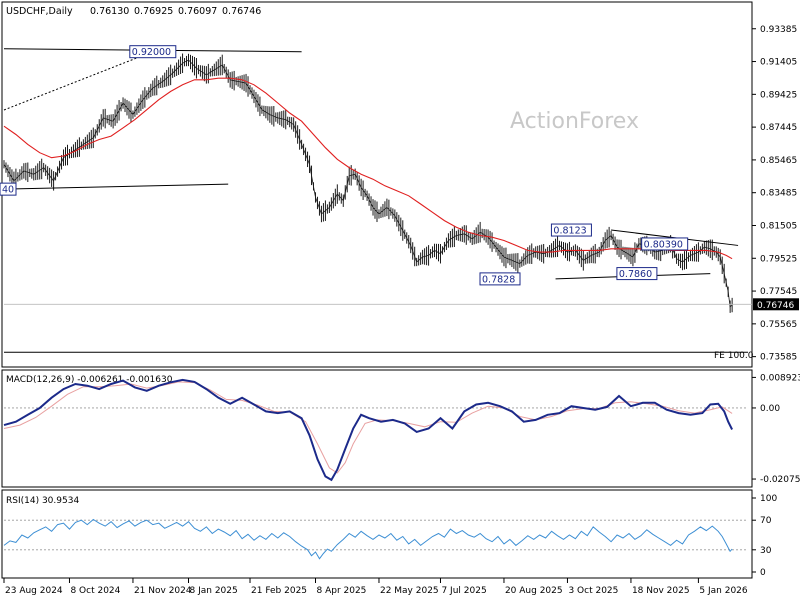  I want to click on x-tick-label: 21 Feb 2025, so click(279, 591).